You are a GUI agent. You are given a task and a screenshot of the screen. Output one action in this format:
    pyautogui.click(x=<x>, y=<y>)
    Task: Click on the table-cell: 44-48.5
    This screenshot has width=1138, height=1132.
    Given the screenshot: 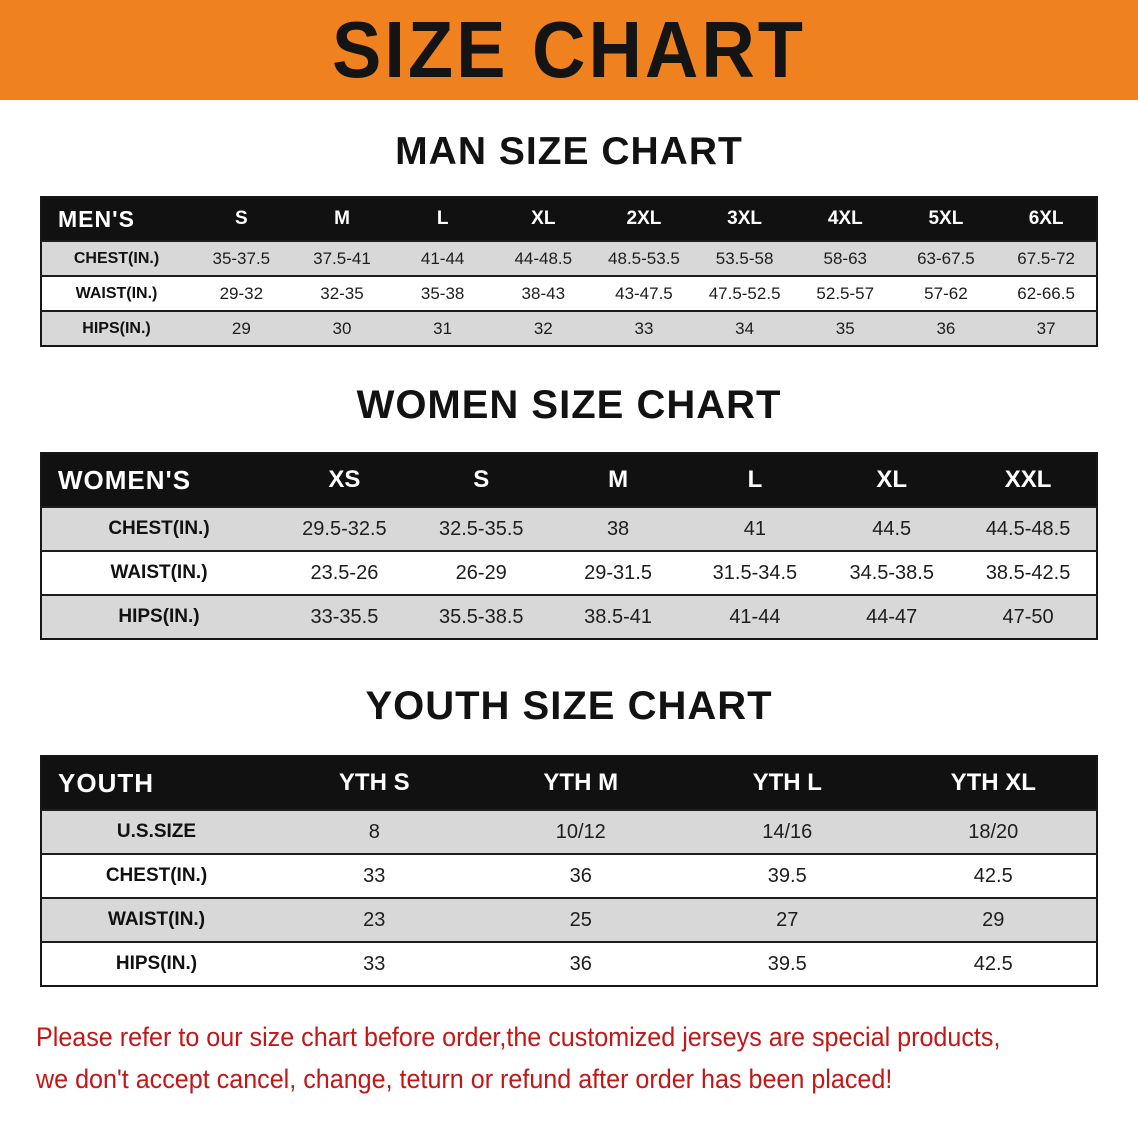 What is the action you would take?
    pyautogui.click(x=543, y=258)
    